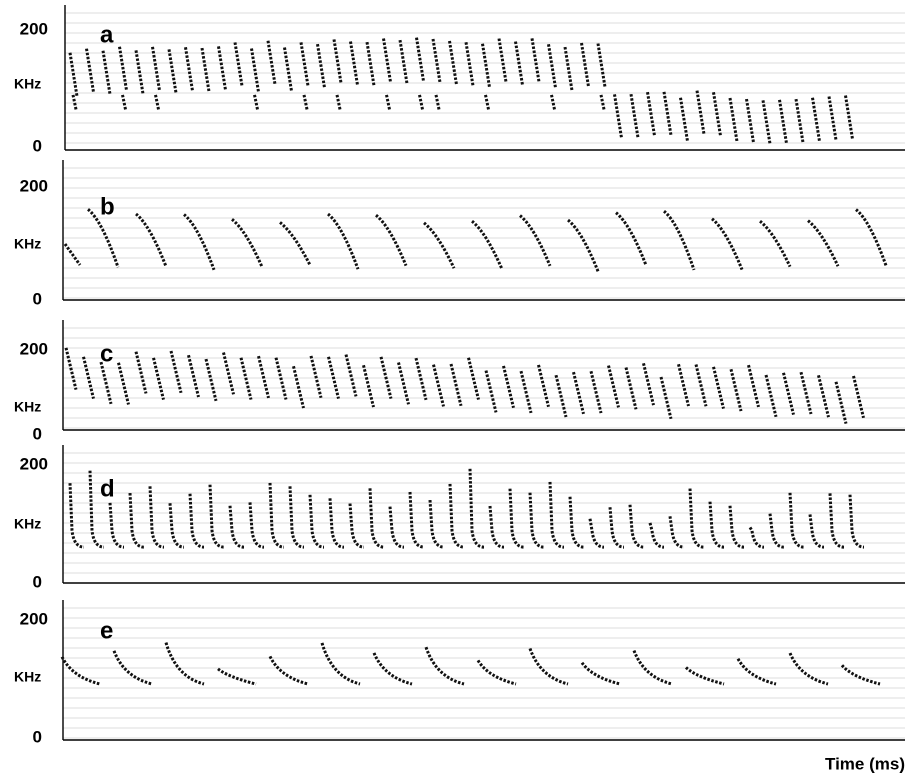  I want to click on panel-label: d, so click(107, 488).